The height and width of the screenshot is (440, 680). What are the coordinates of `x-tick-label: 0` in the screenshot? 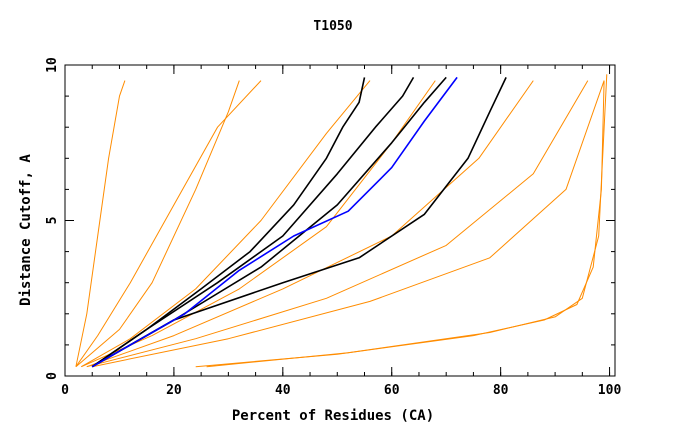 It's located at (65, 390).